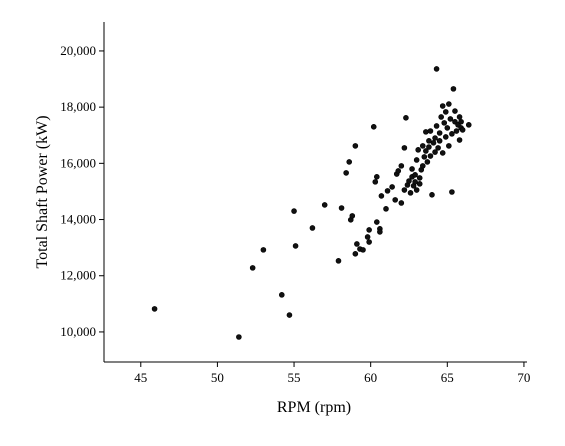 The height and width of the screenshot is (446, 565). What do you see at coordinates (140, 377) in the screenshot?
I see `x-tick-label: 45` at bounding box center [140, 377].